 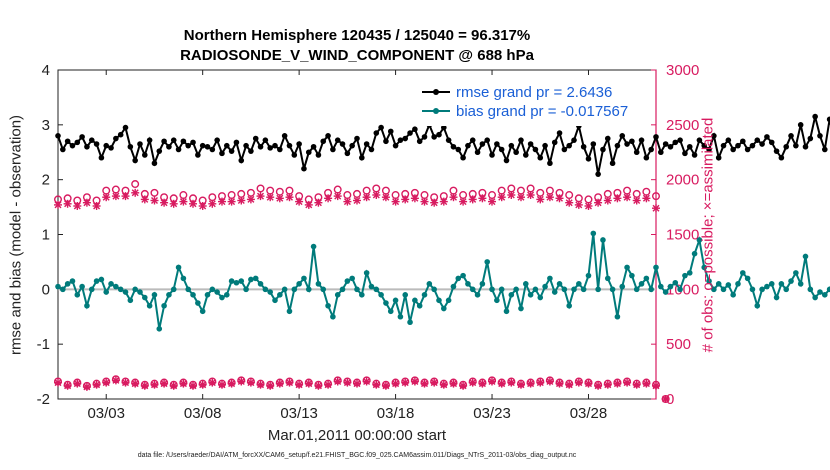 I want to click on legend-label: rmse grand pr = 2.6436, so click(x=534, y=92).